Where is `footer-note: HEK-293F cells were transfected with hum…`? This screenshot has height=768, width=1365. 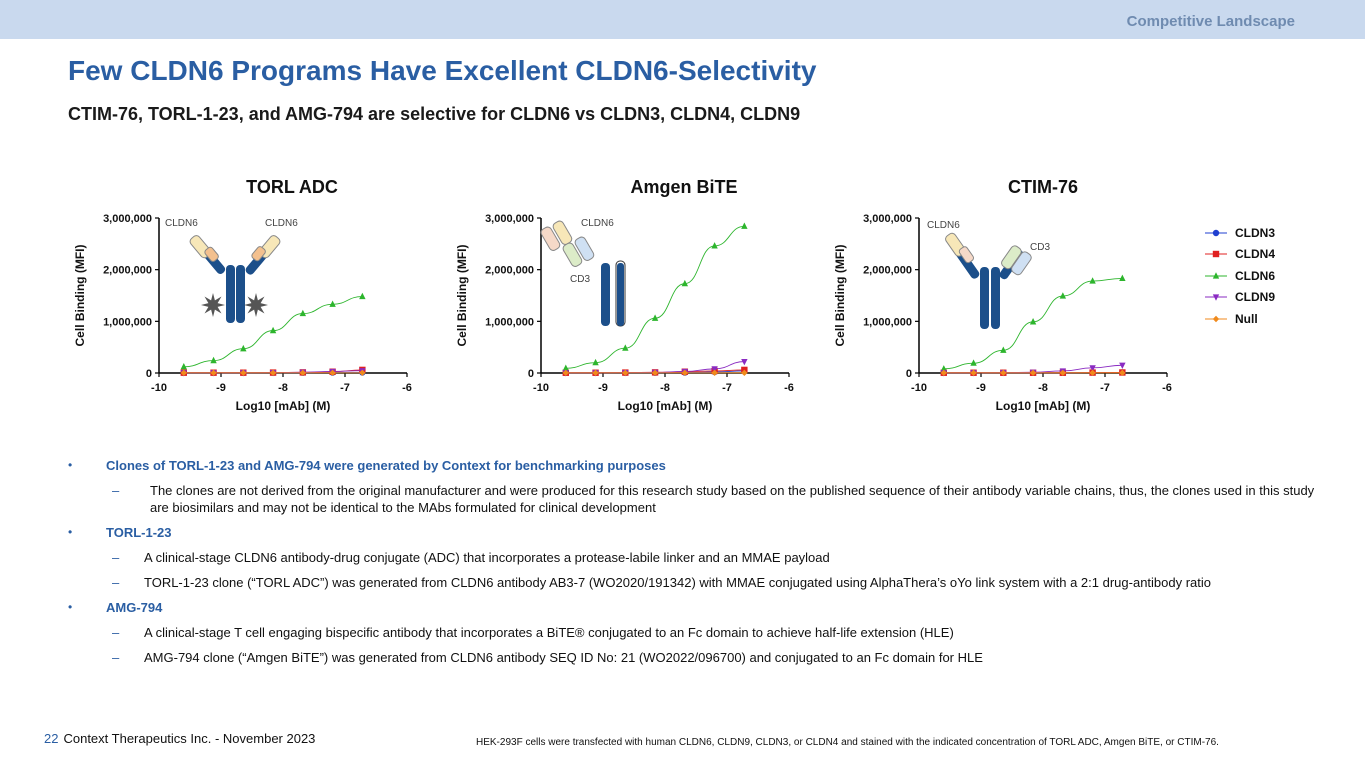
footer-note: HEK-293F cells were transfected with hum… is located at coordinates (847, 742).